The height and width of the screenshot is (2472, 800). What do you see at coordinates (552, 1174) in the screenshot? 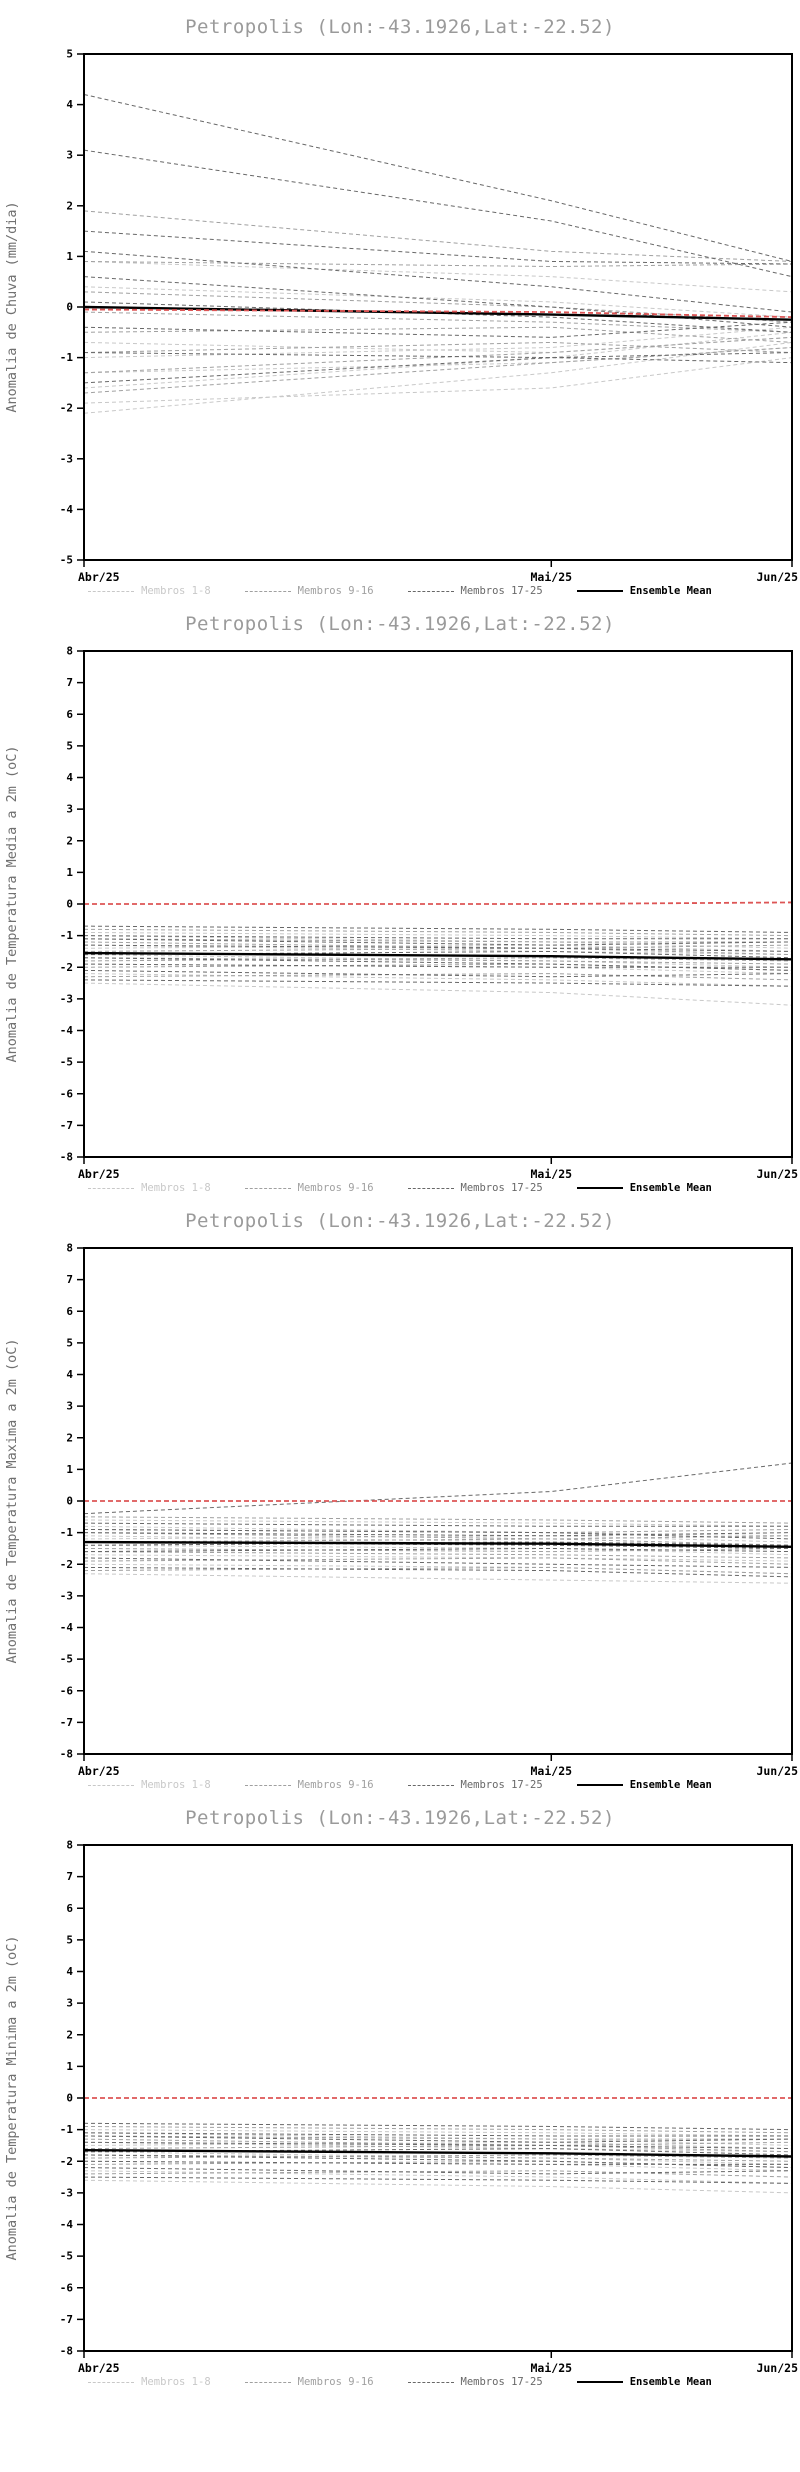
I see `x-tick-label: Mai/25` at bounding box center [552, 1174].